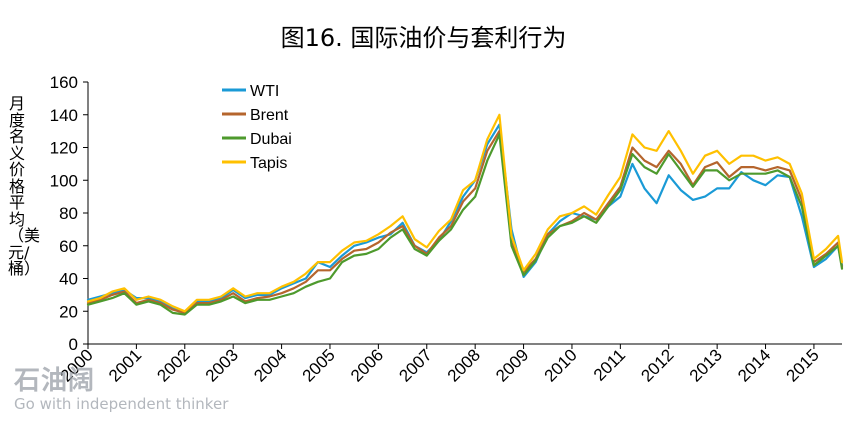  Describe the element at coordinates (64, 115) in the screenshot. I see `y-tick-label: 140` at that location.